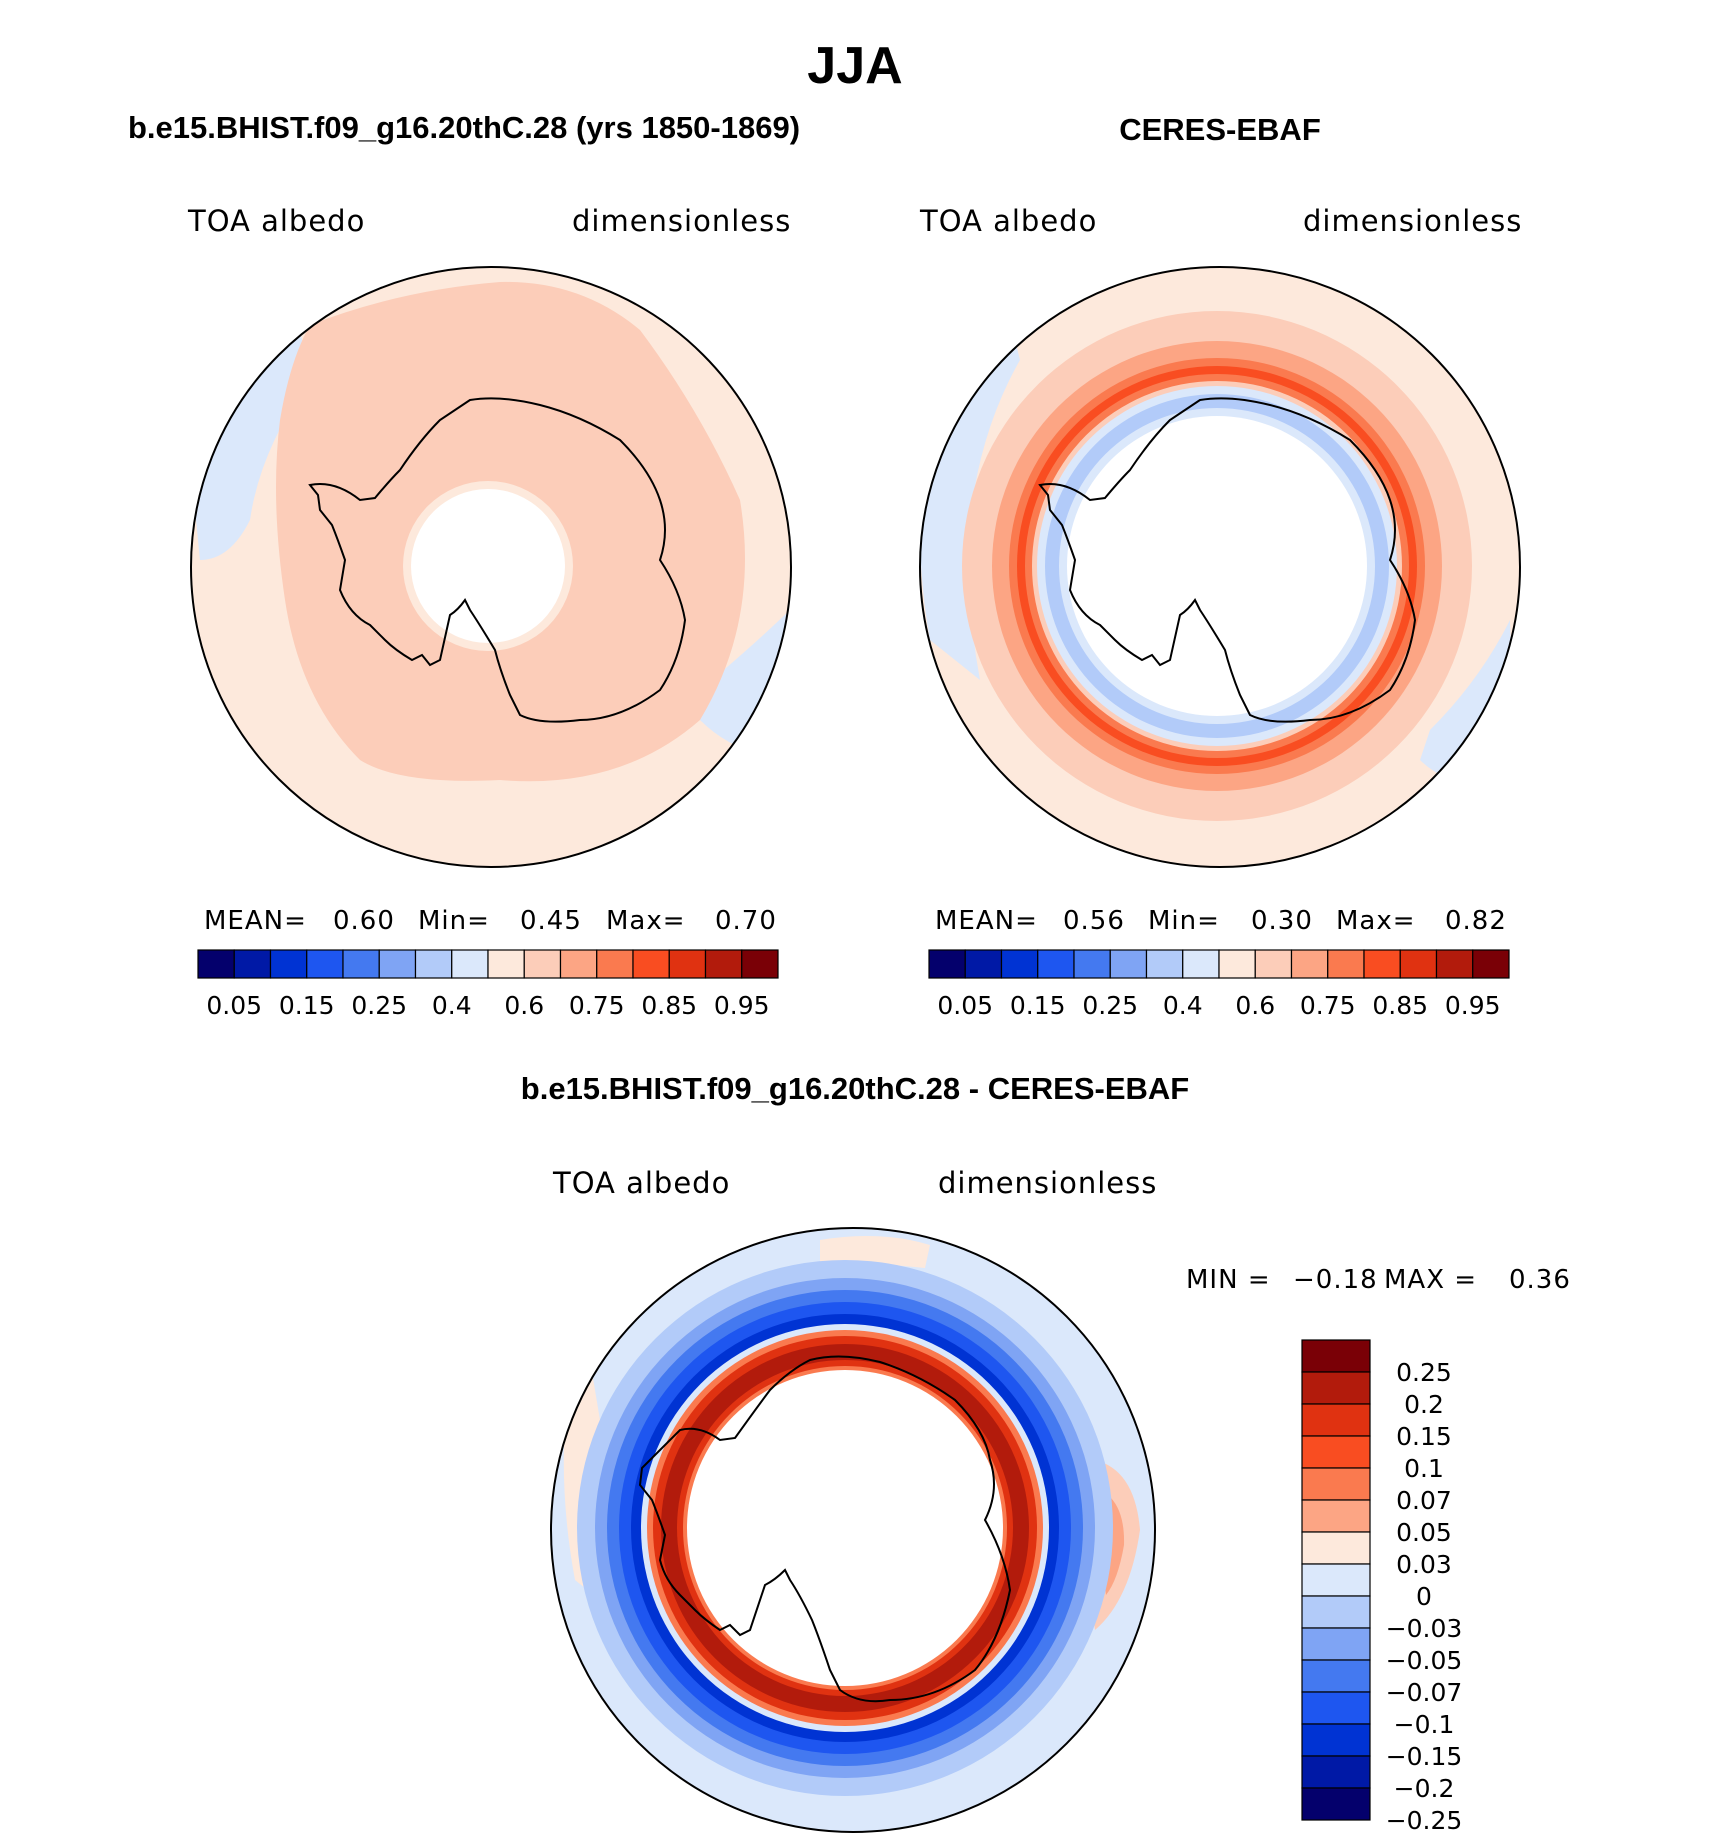 Image resolution: width=1710 pixels, height=1837 pixels. What do you see at coordinates (746, 921) in the screenshot?
I see `panel1-max-value: 0.70` at bounding box center [746, 921].